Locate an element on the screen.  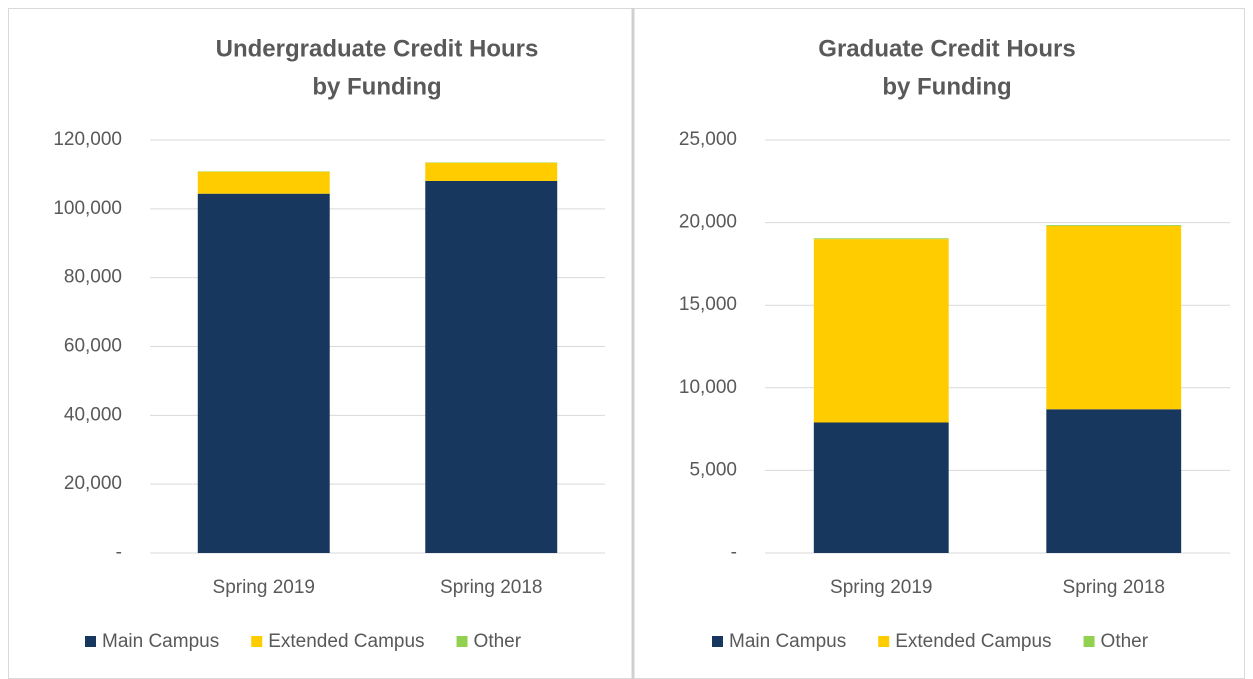
y-tick-label: 15,000 is located at coordinates (708, 304).